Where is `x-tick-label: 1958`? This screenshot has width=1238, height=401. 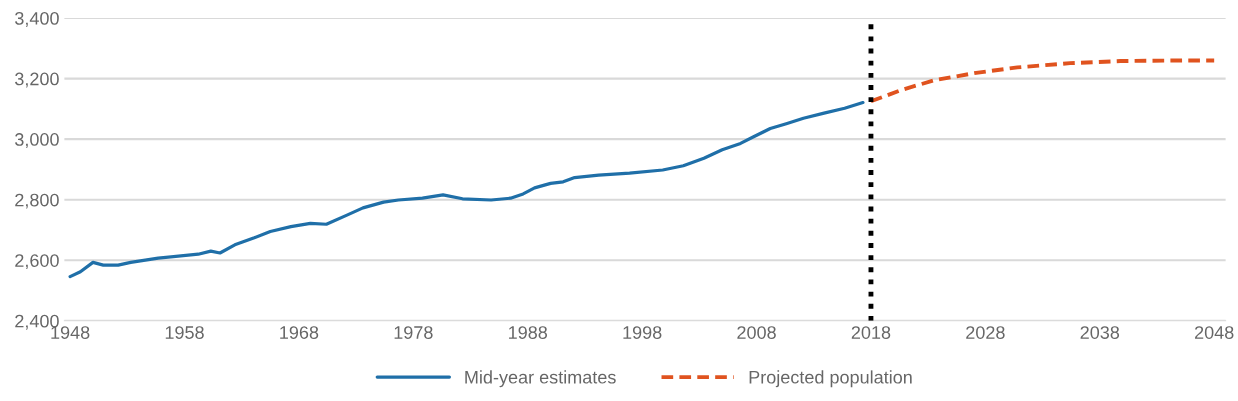
x-tick-label: 1958 is located at coordinates (184, 332).